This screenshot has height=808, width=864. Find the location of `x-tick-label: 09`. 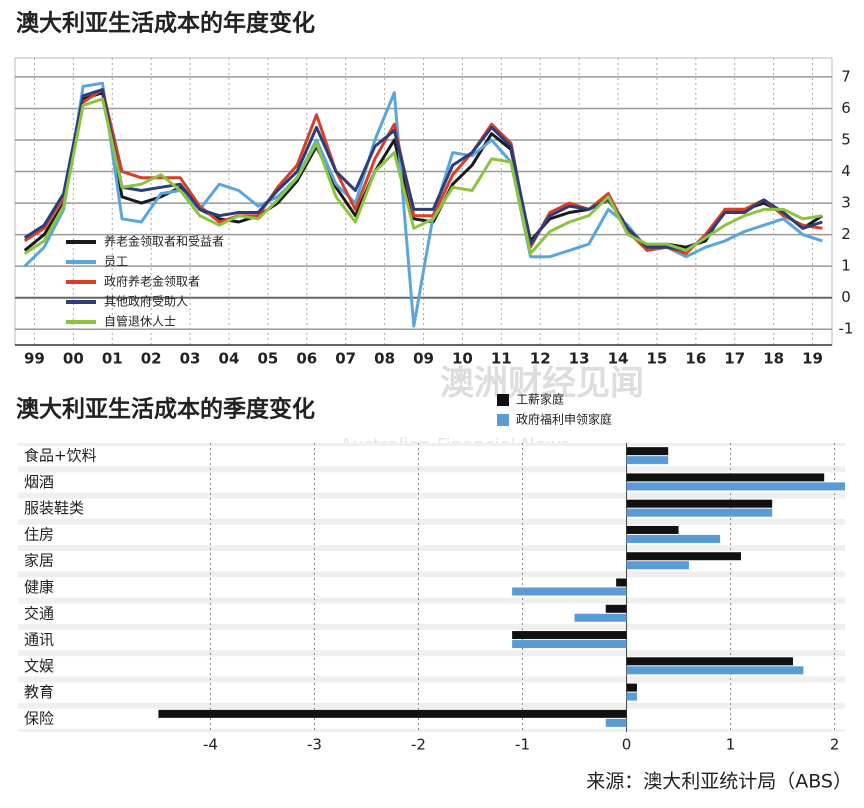

x-tick-label: 09 is located at coordinates (423, 359).